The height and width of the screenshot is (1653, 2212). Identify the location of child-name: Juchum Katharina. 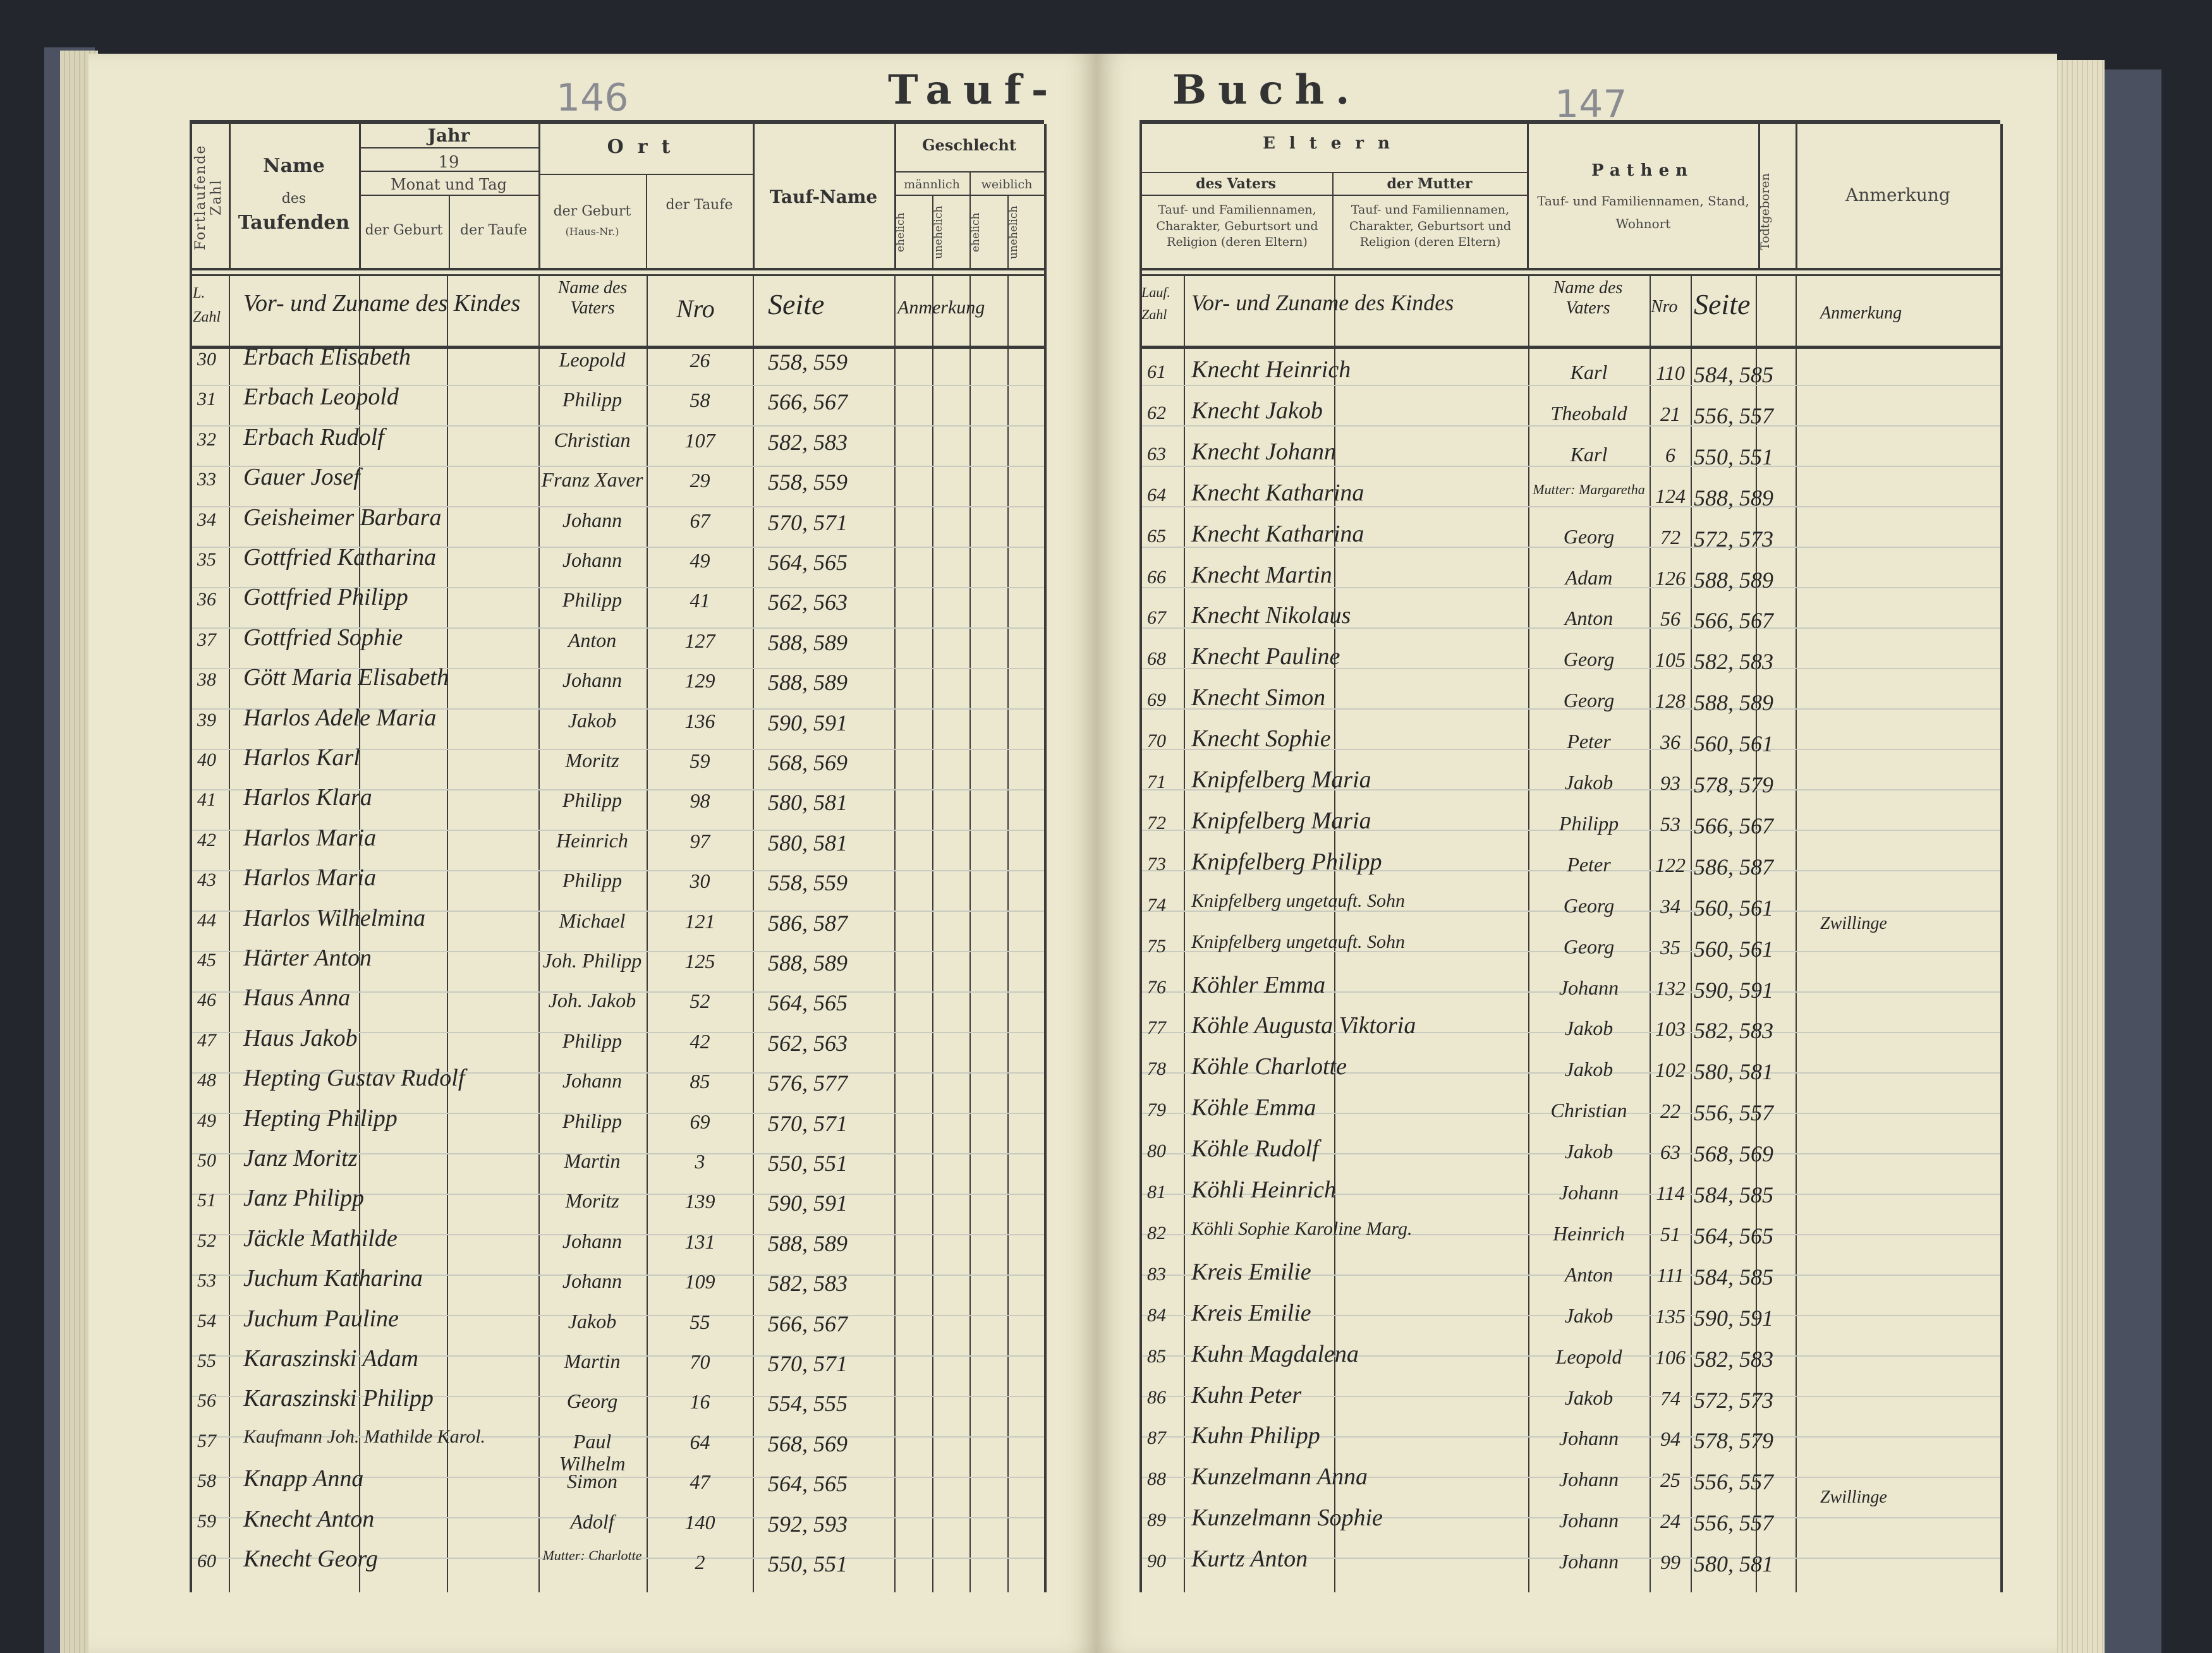
(333, 1278).